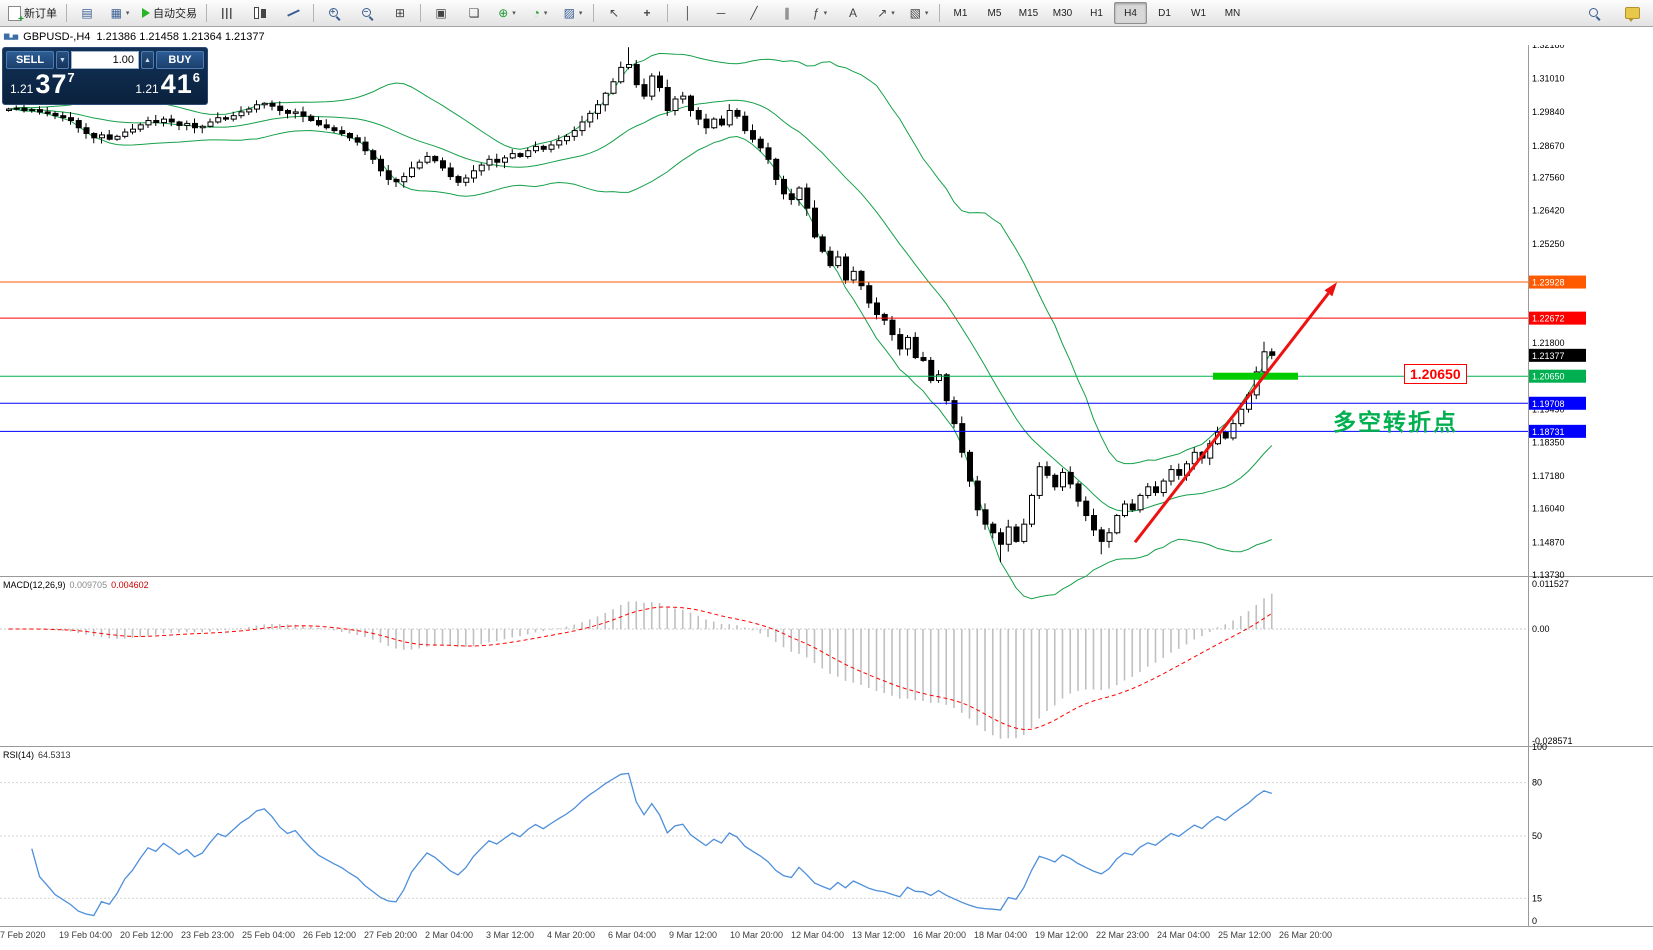 This screenshot has height=950, width=1653. What do you see at coordinates (1548, 45) in the screenshot?
I see `svg-text: 1.32180` at bounding box center [1548, 45].